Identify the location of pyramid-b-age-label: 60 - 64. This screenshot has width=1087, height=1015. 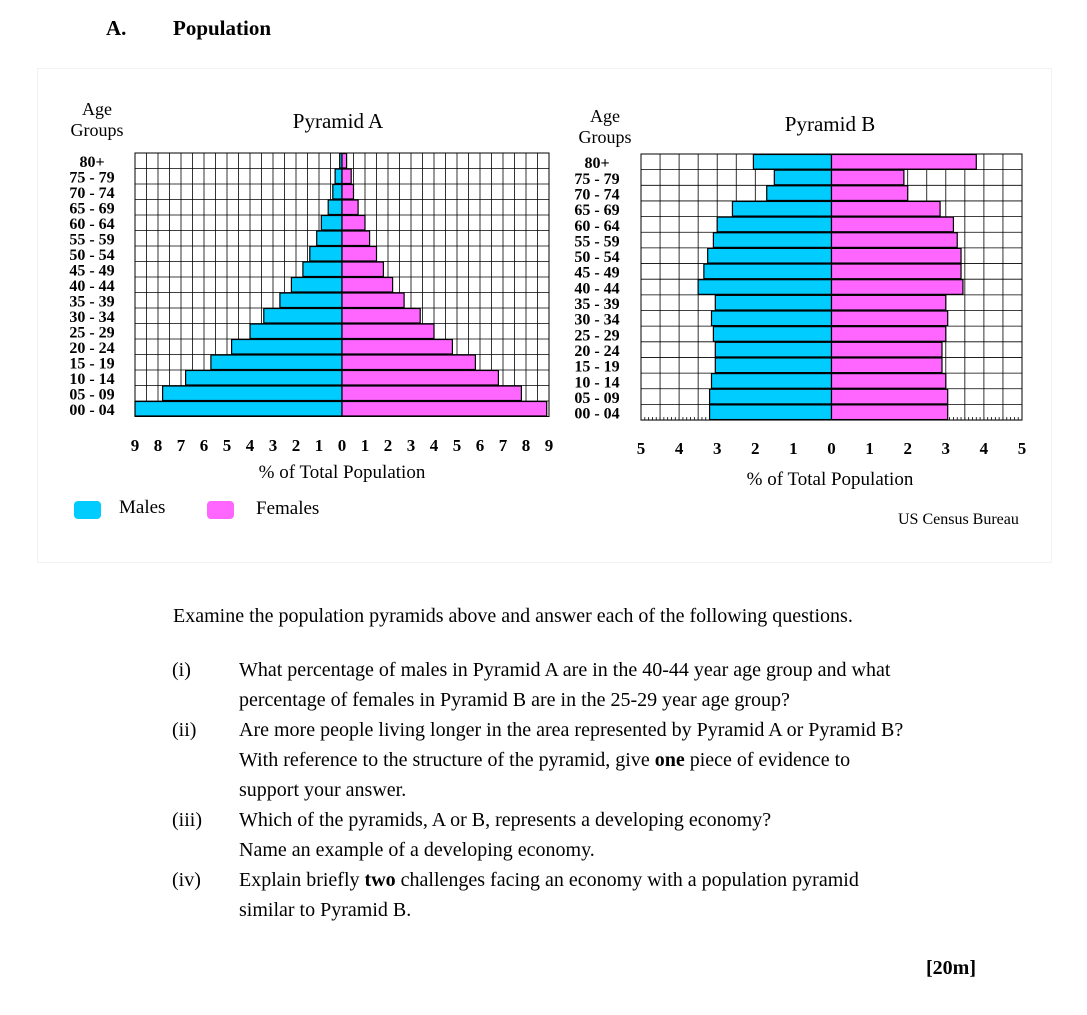
(596, 226).